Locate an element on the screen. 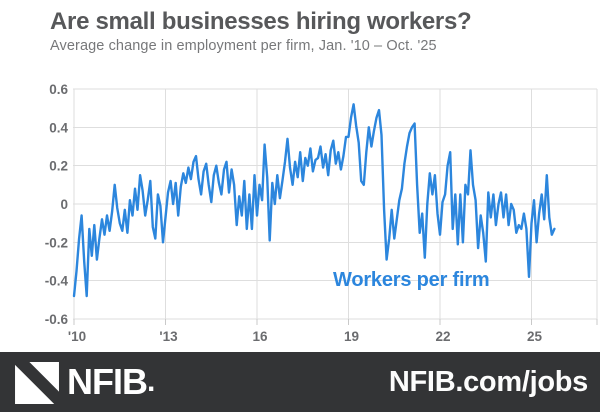 This screenshot has width=600, height=412. nfib-logo: NFIB. is located at coordinates (85, 382).